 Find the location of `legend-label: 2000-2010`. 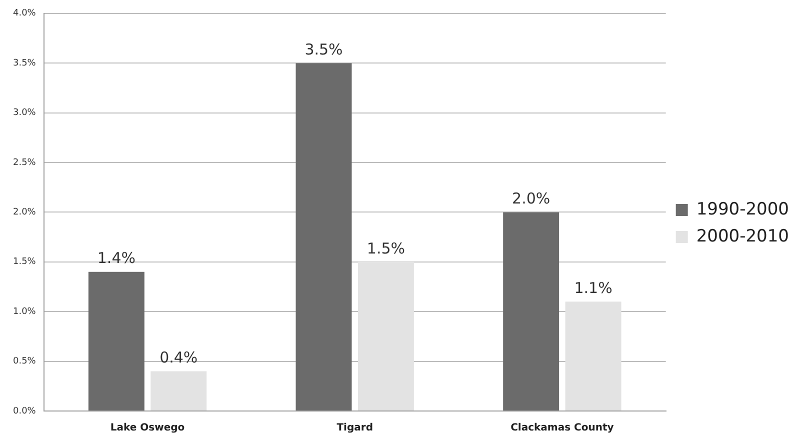

legend-label: 2000-2010 is located at coordinates (743, 236).